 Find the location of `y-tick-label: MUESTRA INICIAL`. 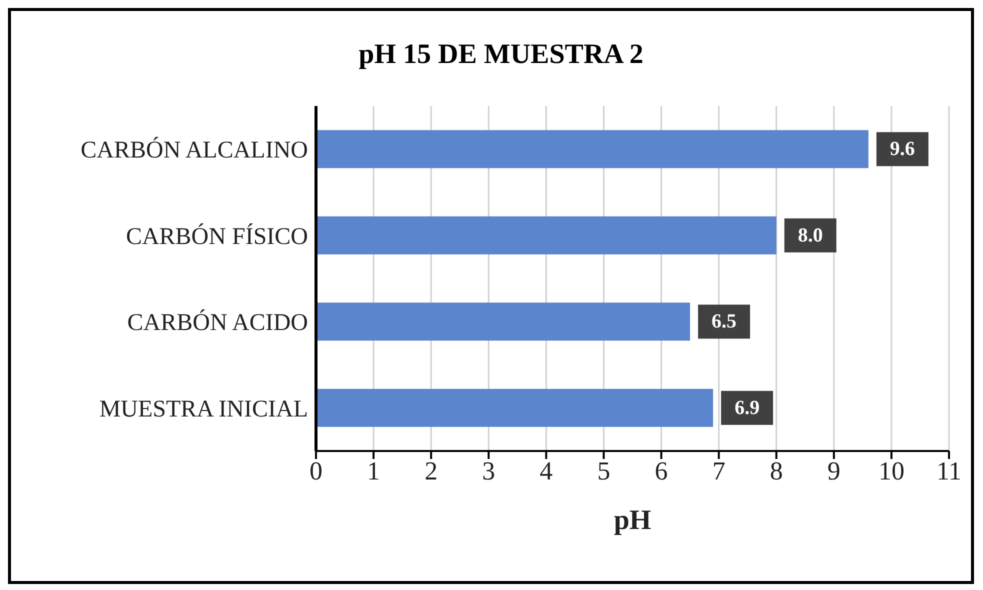

y-tick-label: MUESTRA INICIAL is located at coordinates (203, 409).